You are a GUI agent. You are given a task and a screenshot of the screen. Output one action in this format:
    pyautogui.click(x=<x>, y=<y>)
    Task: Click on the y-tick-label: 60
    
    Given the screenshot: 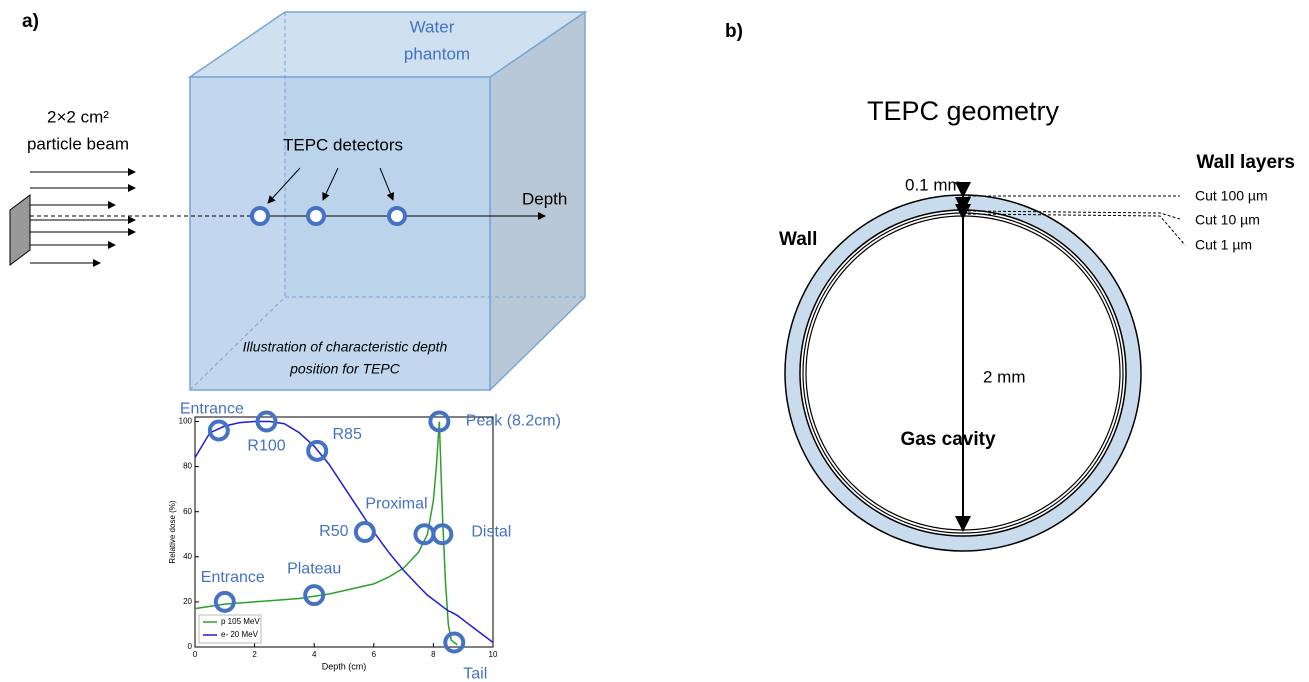 What is the action you would take?
    pyautogui.click(x=187, y=511)
    